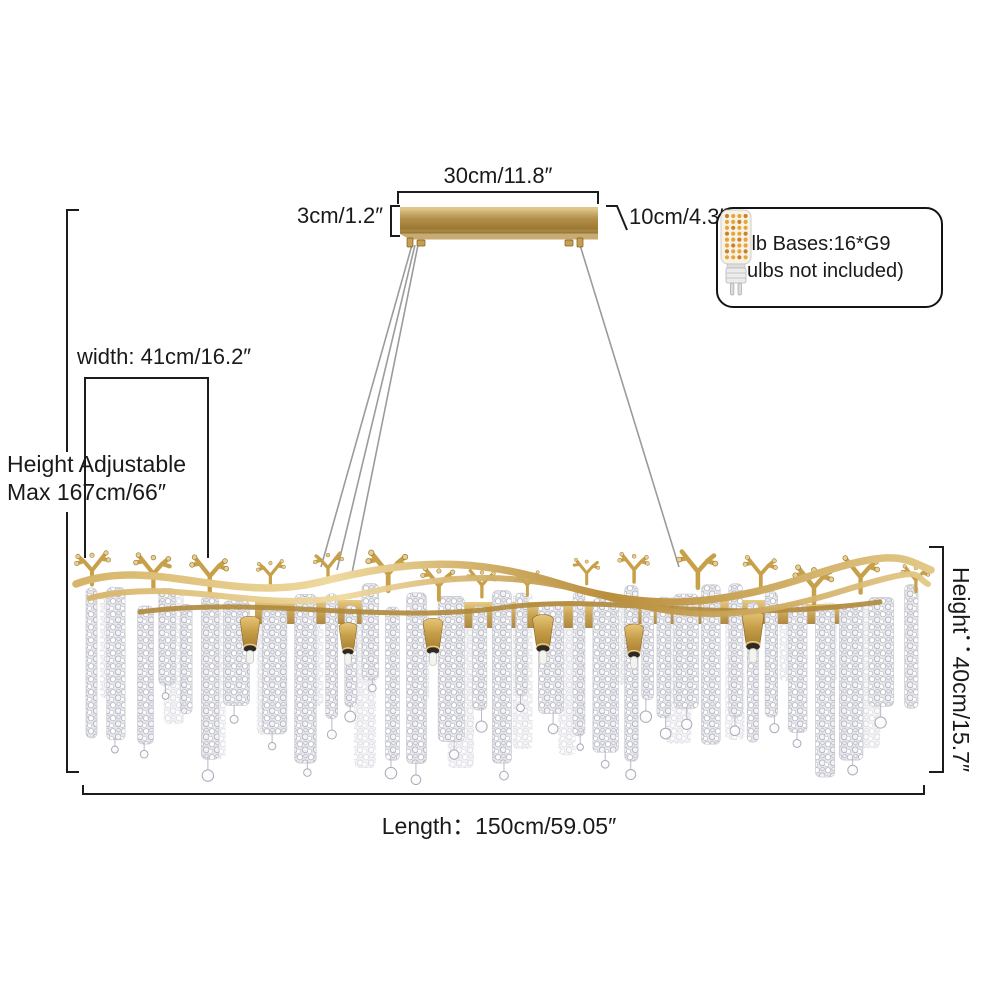 The height and width of the screenshot is (1000, 1000). Describe the element at coordinates (146, 467) in the screenshot. I see `fixture-width-bracket` at that location.